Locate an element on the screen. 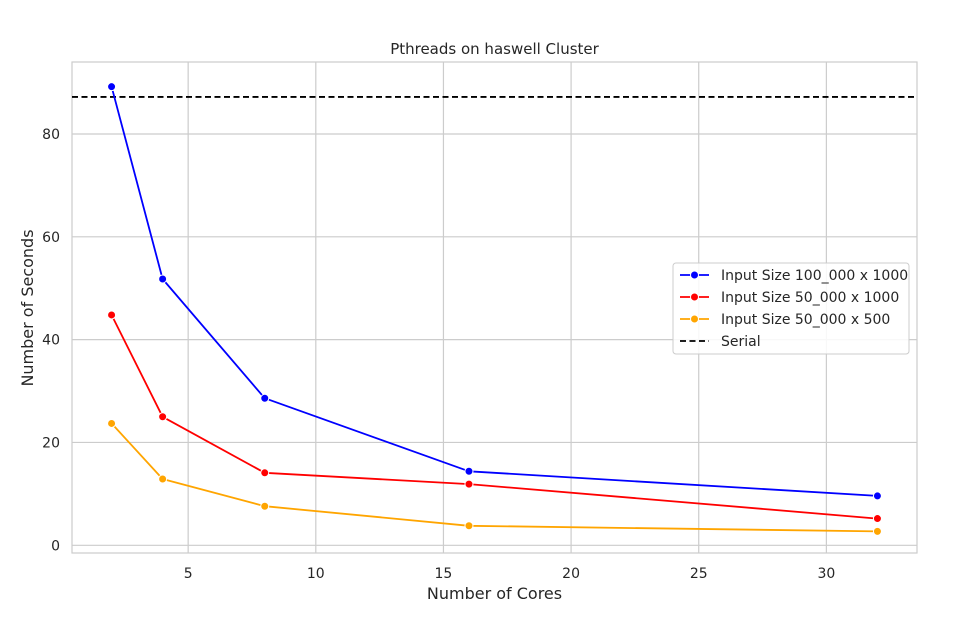  legend-item: Input Size 50_000 x 1000 is located at coordinates (789, 298).